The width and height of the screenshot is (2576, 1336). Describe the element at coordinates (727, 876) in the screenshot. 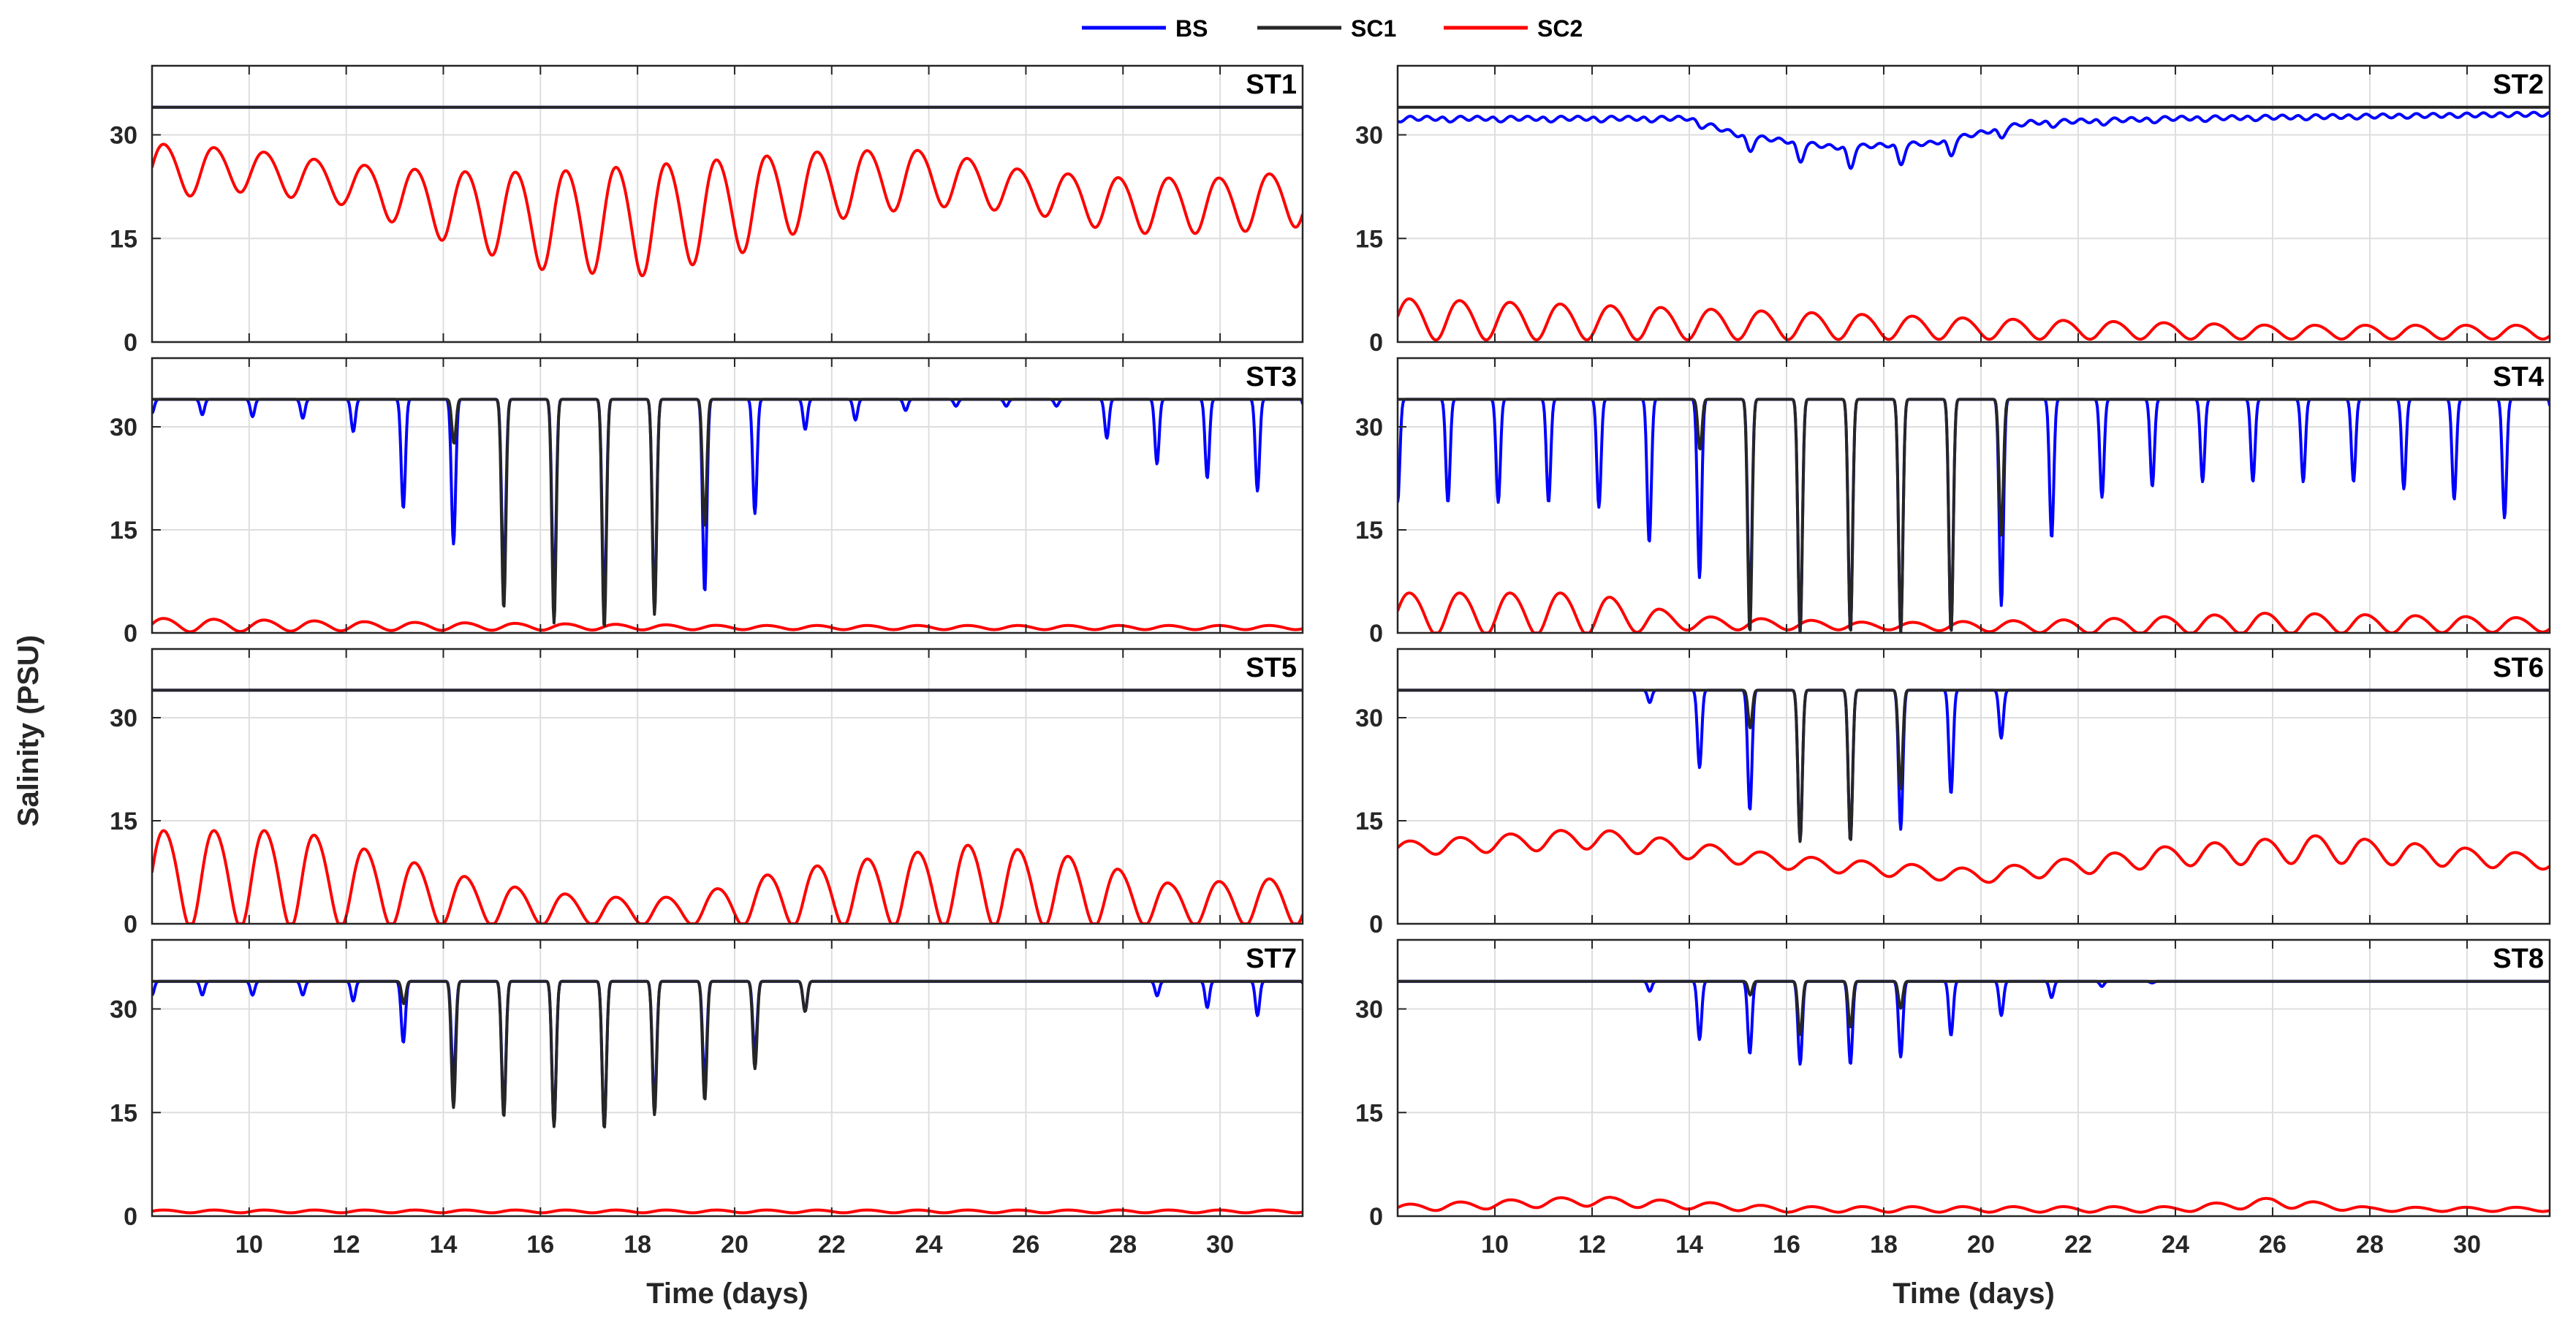

I see `series-sc2-st5` at that location.